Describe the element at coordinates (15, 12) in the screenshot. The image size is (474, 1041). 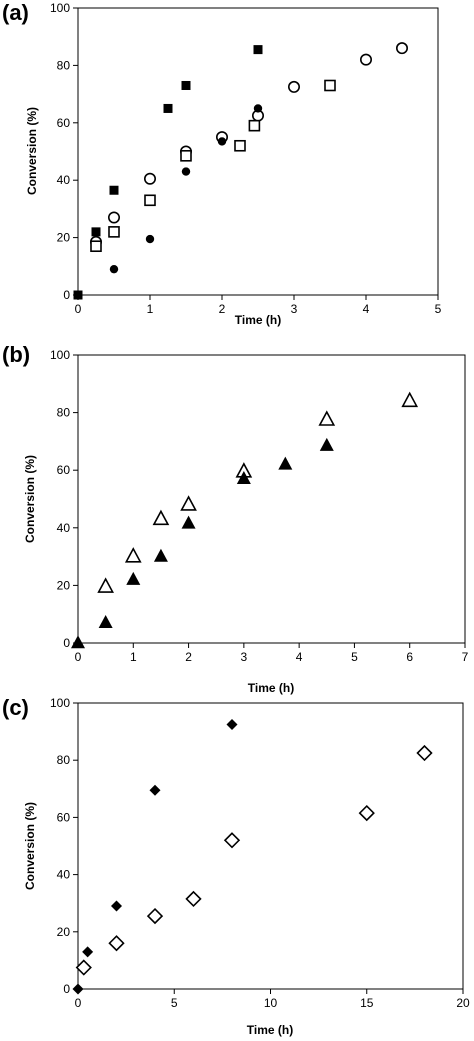
I see `panel-label-a: (a)` at that location.